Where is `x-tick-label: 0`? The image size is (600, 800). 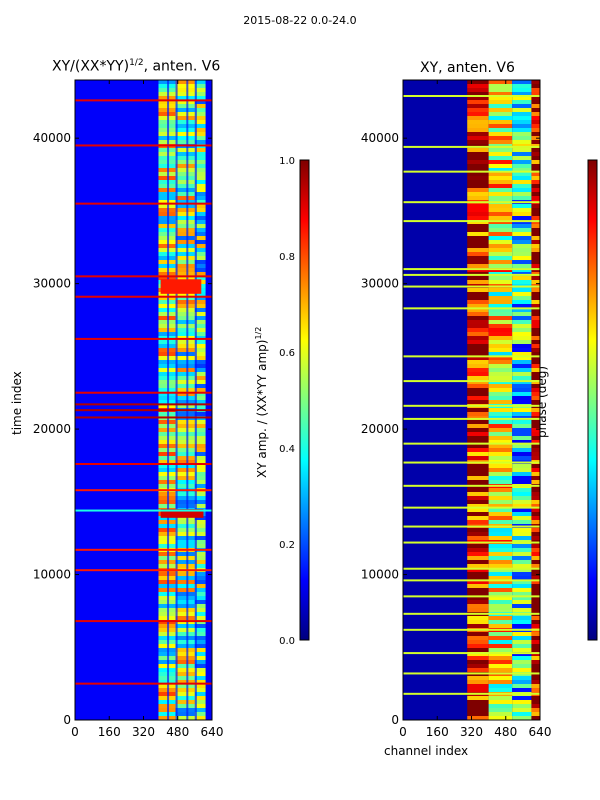
x-tick-label: 0 is located at coordinates (75, 732).